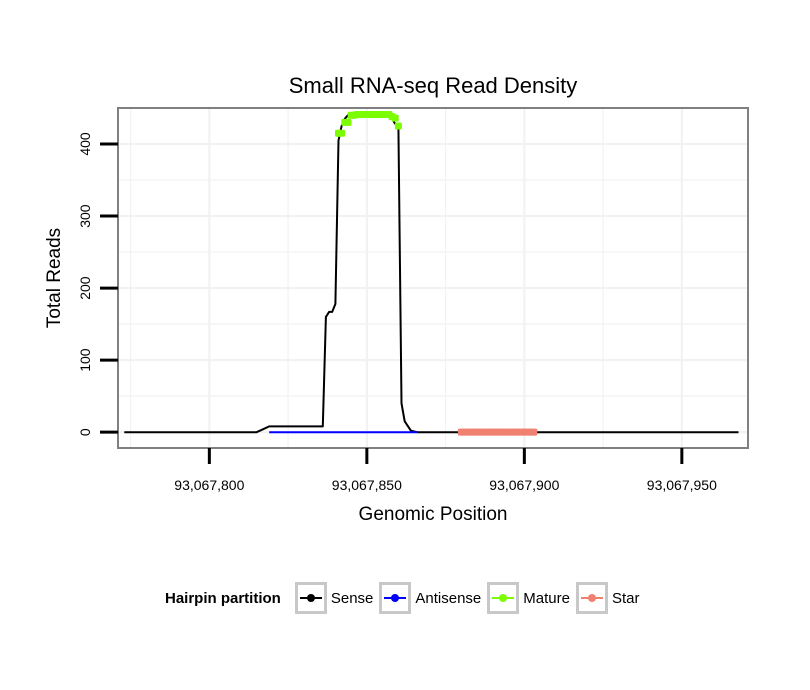 The width and height of the screenshot is (810, 690). I want to click on legend-item-mature: Mature, so click(528, 598).